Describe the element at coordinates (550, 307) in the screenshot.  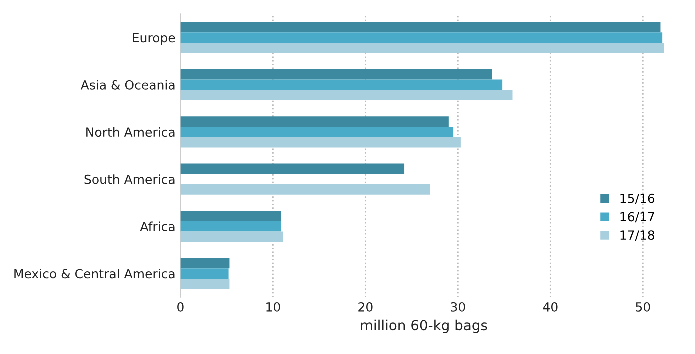
I see `x-tick-label: 40` at that location.